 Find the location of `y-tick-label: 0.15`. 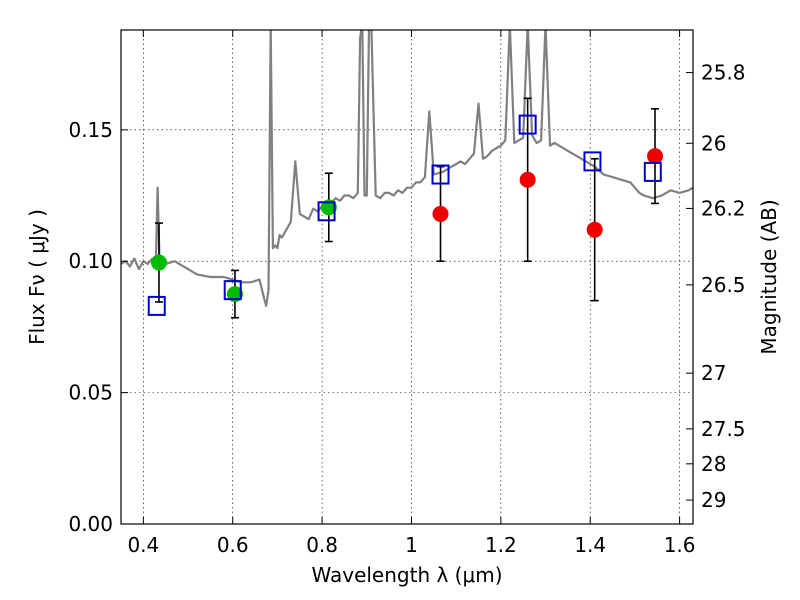

y-tick-label: 0.15 is located at coordinates (90, 130).